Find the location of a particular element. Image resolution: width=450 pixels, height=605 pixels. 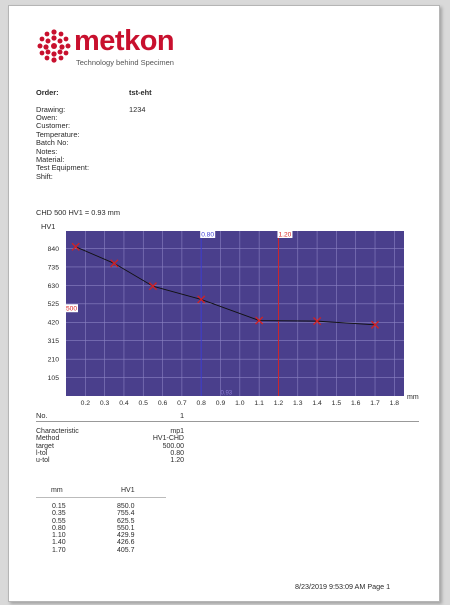

y-tick-label: 420 is located at coordinates (54, 323).